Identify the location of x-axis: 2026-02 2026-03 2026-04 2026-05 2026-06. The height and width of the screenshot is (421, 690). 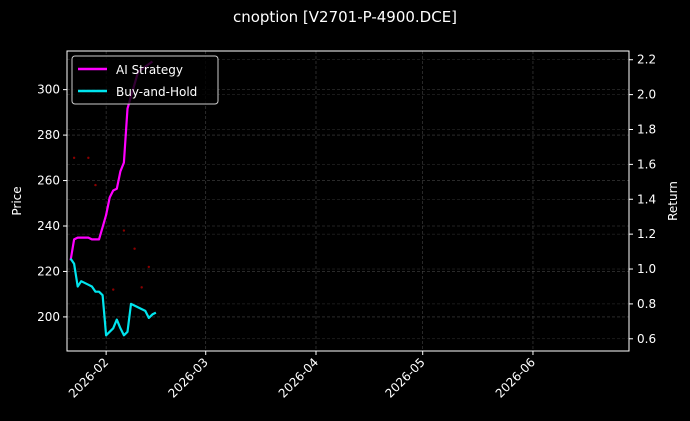
(302, 376).